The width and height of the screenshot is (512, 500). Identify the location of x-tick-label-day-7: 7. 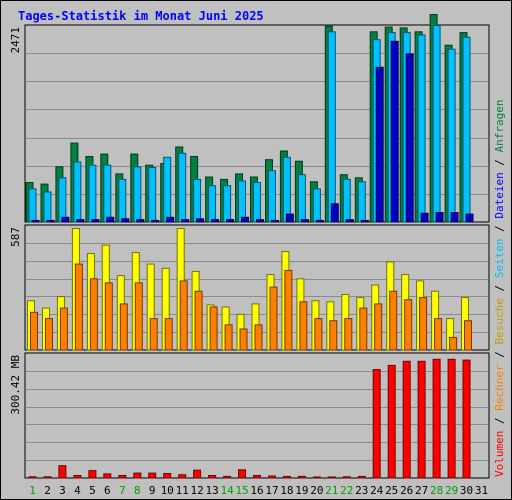
(122, 490).